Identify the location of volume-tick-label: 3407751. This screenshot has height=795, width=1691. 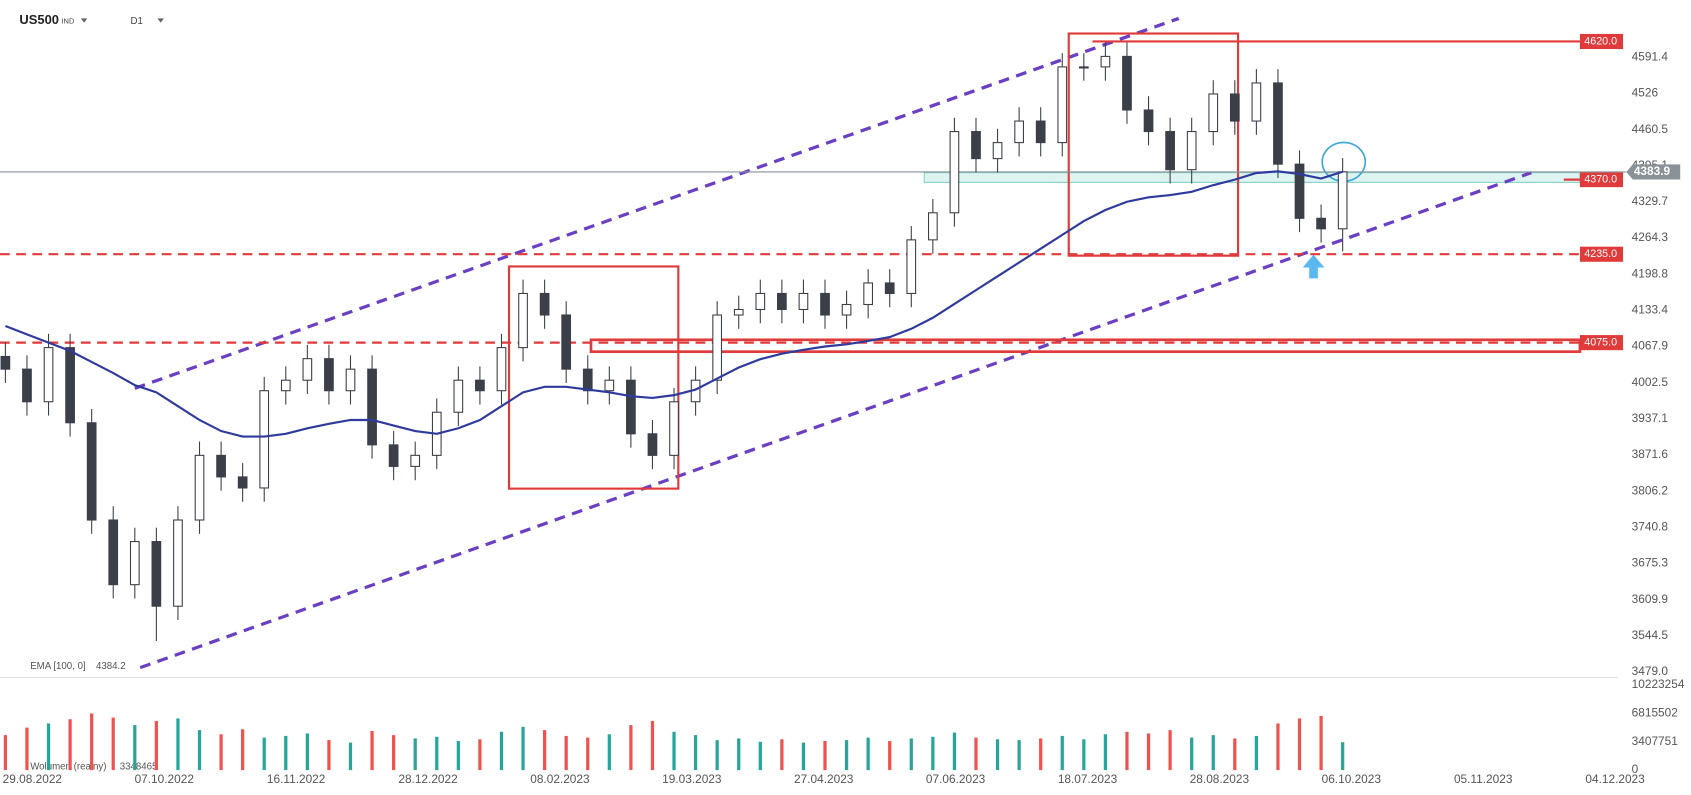
(1655, 741).